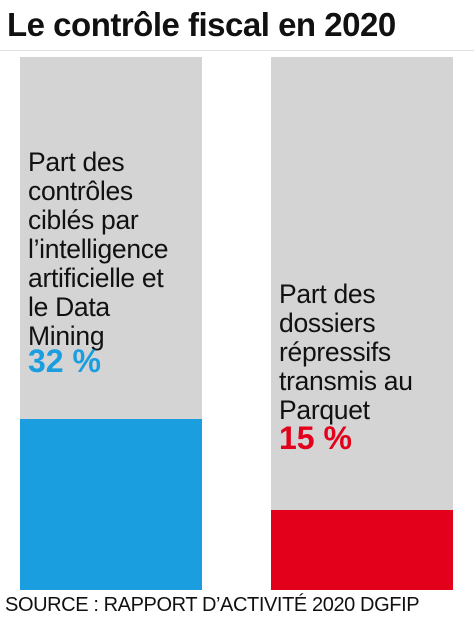  What do you see at coordinates (212, 605) in the screenshot?
I see `source-note: SOURCE : RAPPORT D’ACTIVITÉ 2020 DGFIP` at bounding box center [212, 605].